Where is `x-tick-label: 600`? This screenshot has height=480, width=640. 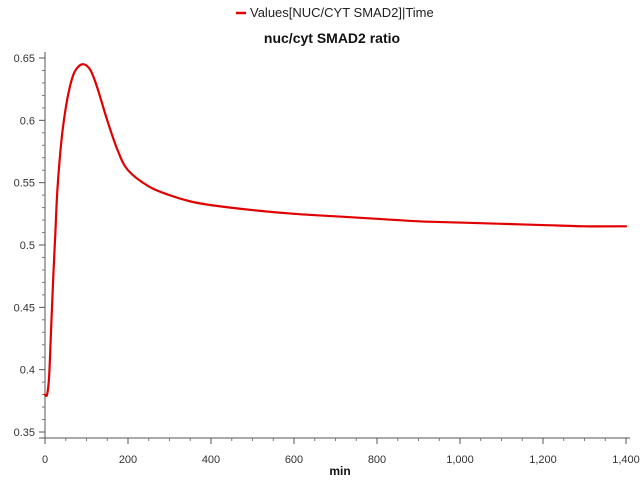
x-tick-label: 600 is located at coordinates (294, 460).